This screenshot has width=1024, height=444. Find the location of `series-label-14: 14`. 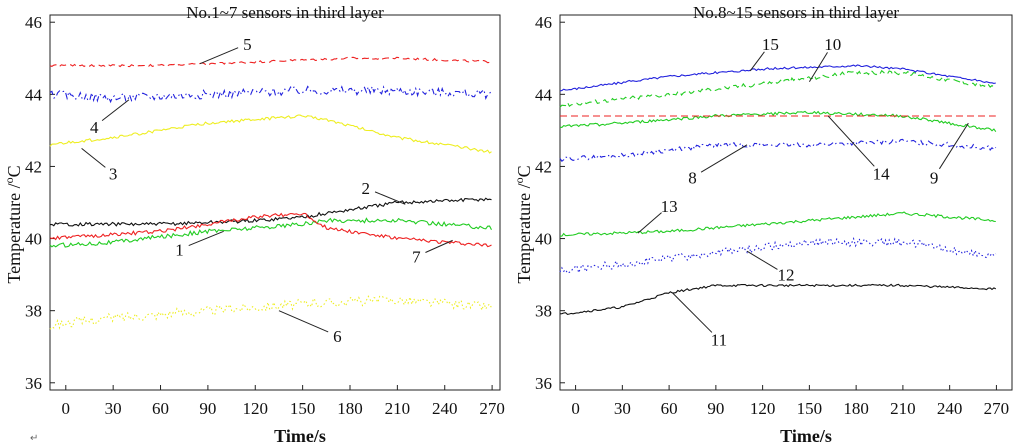

series-label-14: 14 is located at coordinates (882, 174).